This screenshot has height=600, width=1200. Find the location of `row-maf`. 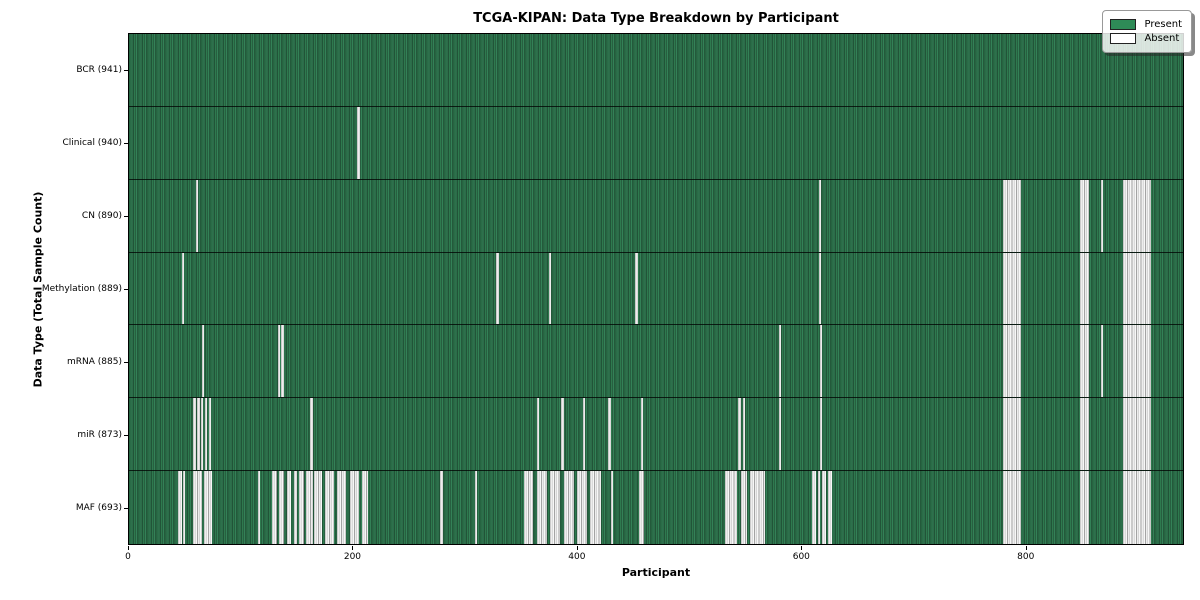

row-maf is located at coordinates (656, 507).